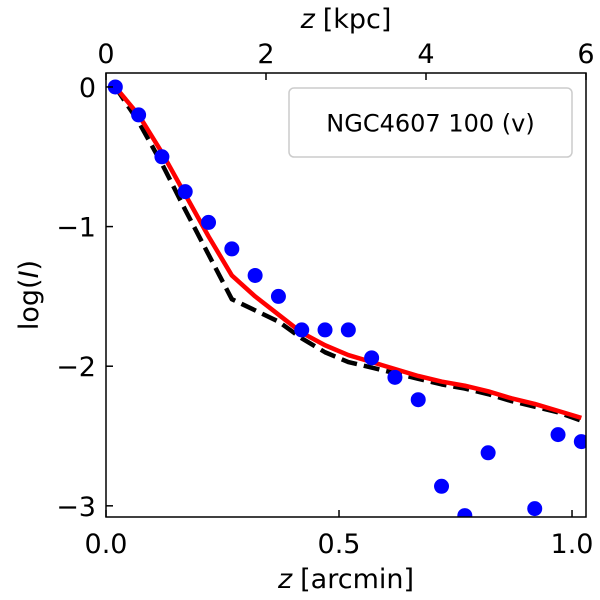 The image size is (600, 600). I want to click on x-axis-label-var: z, so click(285, 579).